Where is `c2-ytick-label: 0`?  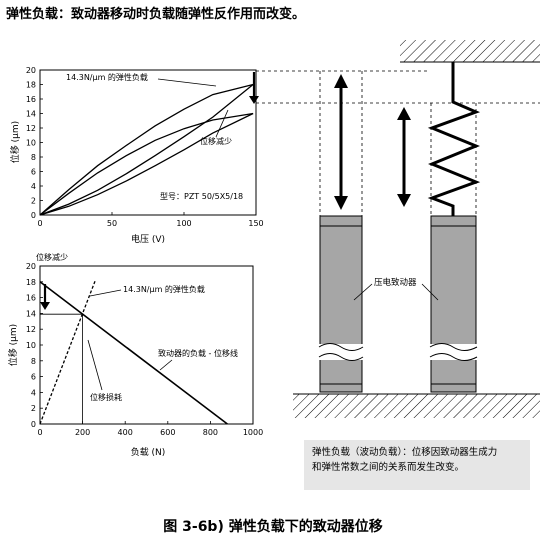 c2-ytick-label: 0 is located at coordinates (33, 424).